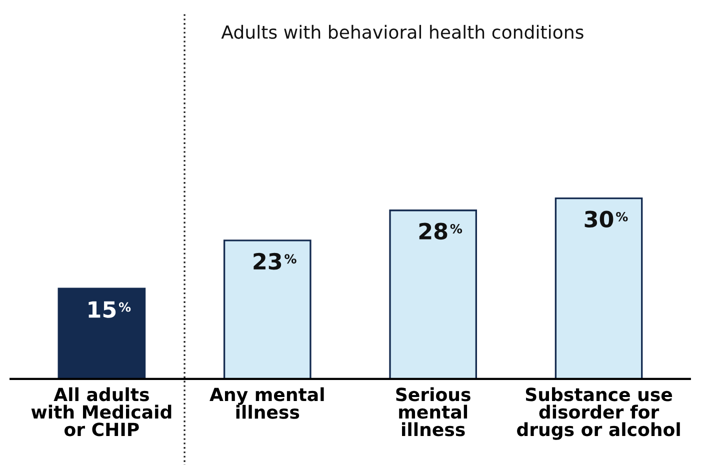  What do you see at coordinates (440, 231) in the screenshot?
I see `data-label: 28%` at bounding box center [440, 231].